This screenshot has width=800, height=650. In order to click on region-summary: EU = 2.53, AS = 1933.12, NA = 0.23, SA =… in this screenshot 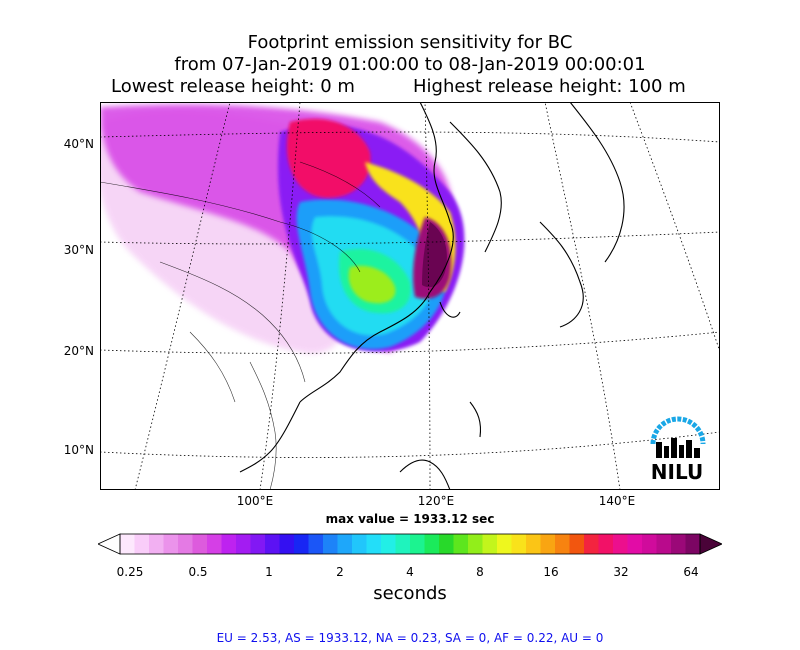, I will do `click(410, 638)`.